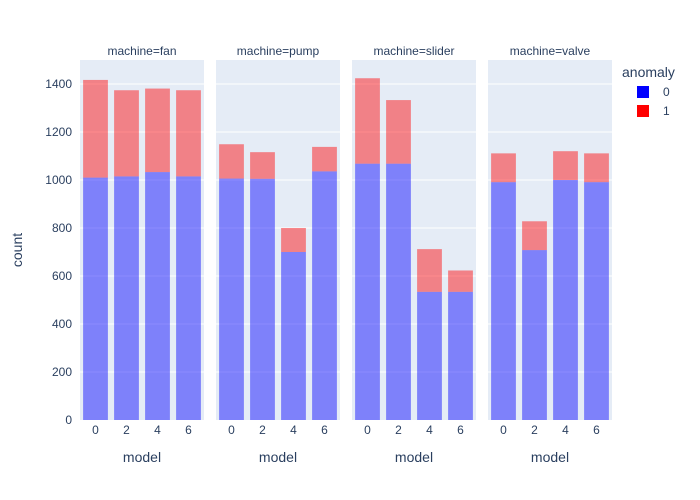 The height and width of the screenshot is (500, 700). I want to click on y-tick-label: 600, so click(62, 276).